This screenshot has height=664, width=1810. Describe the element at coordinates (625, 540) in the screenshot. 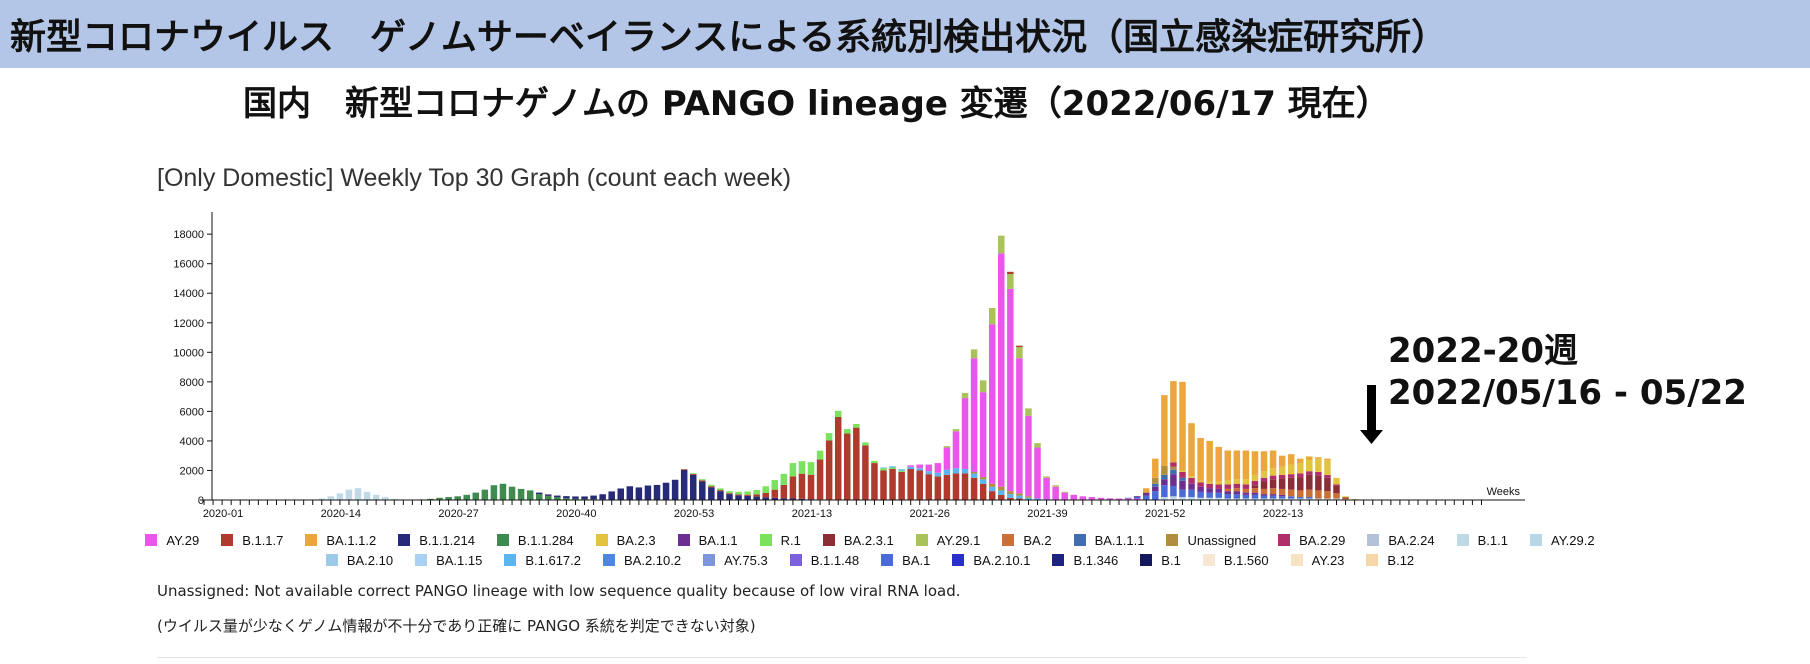

I see `legend-item: BA.2.3` at that location.